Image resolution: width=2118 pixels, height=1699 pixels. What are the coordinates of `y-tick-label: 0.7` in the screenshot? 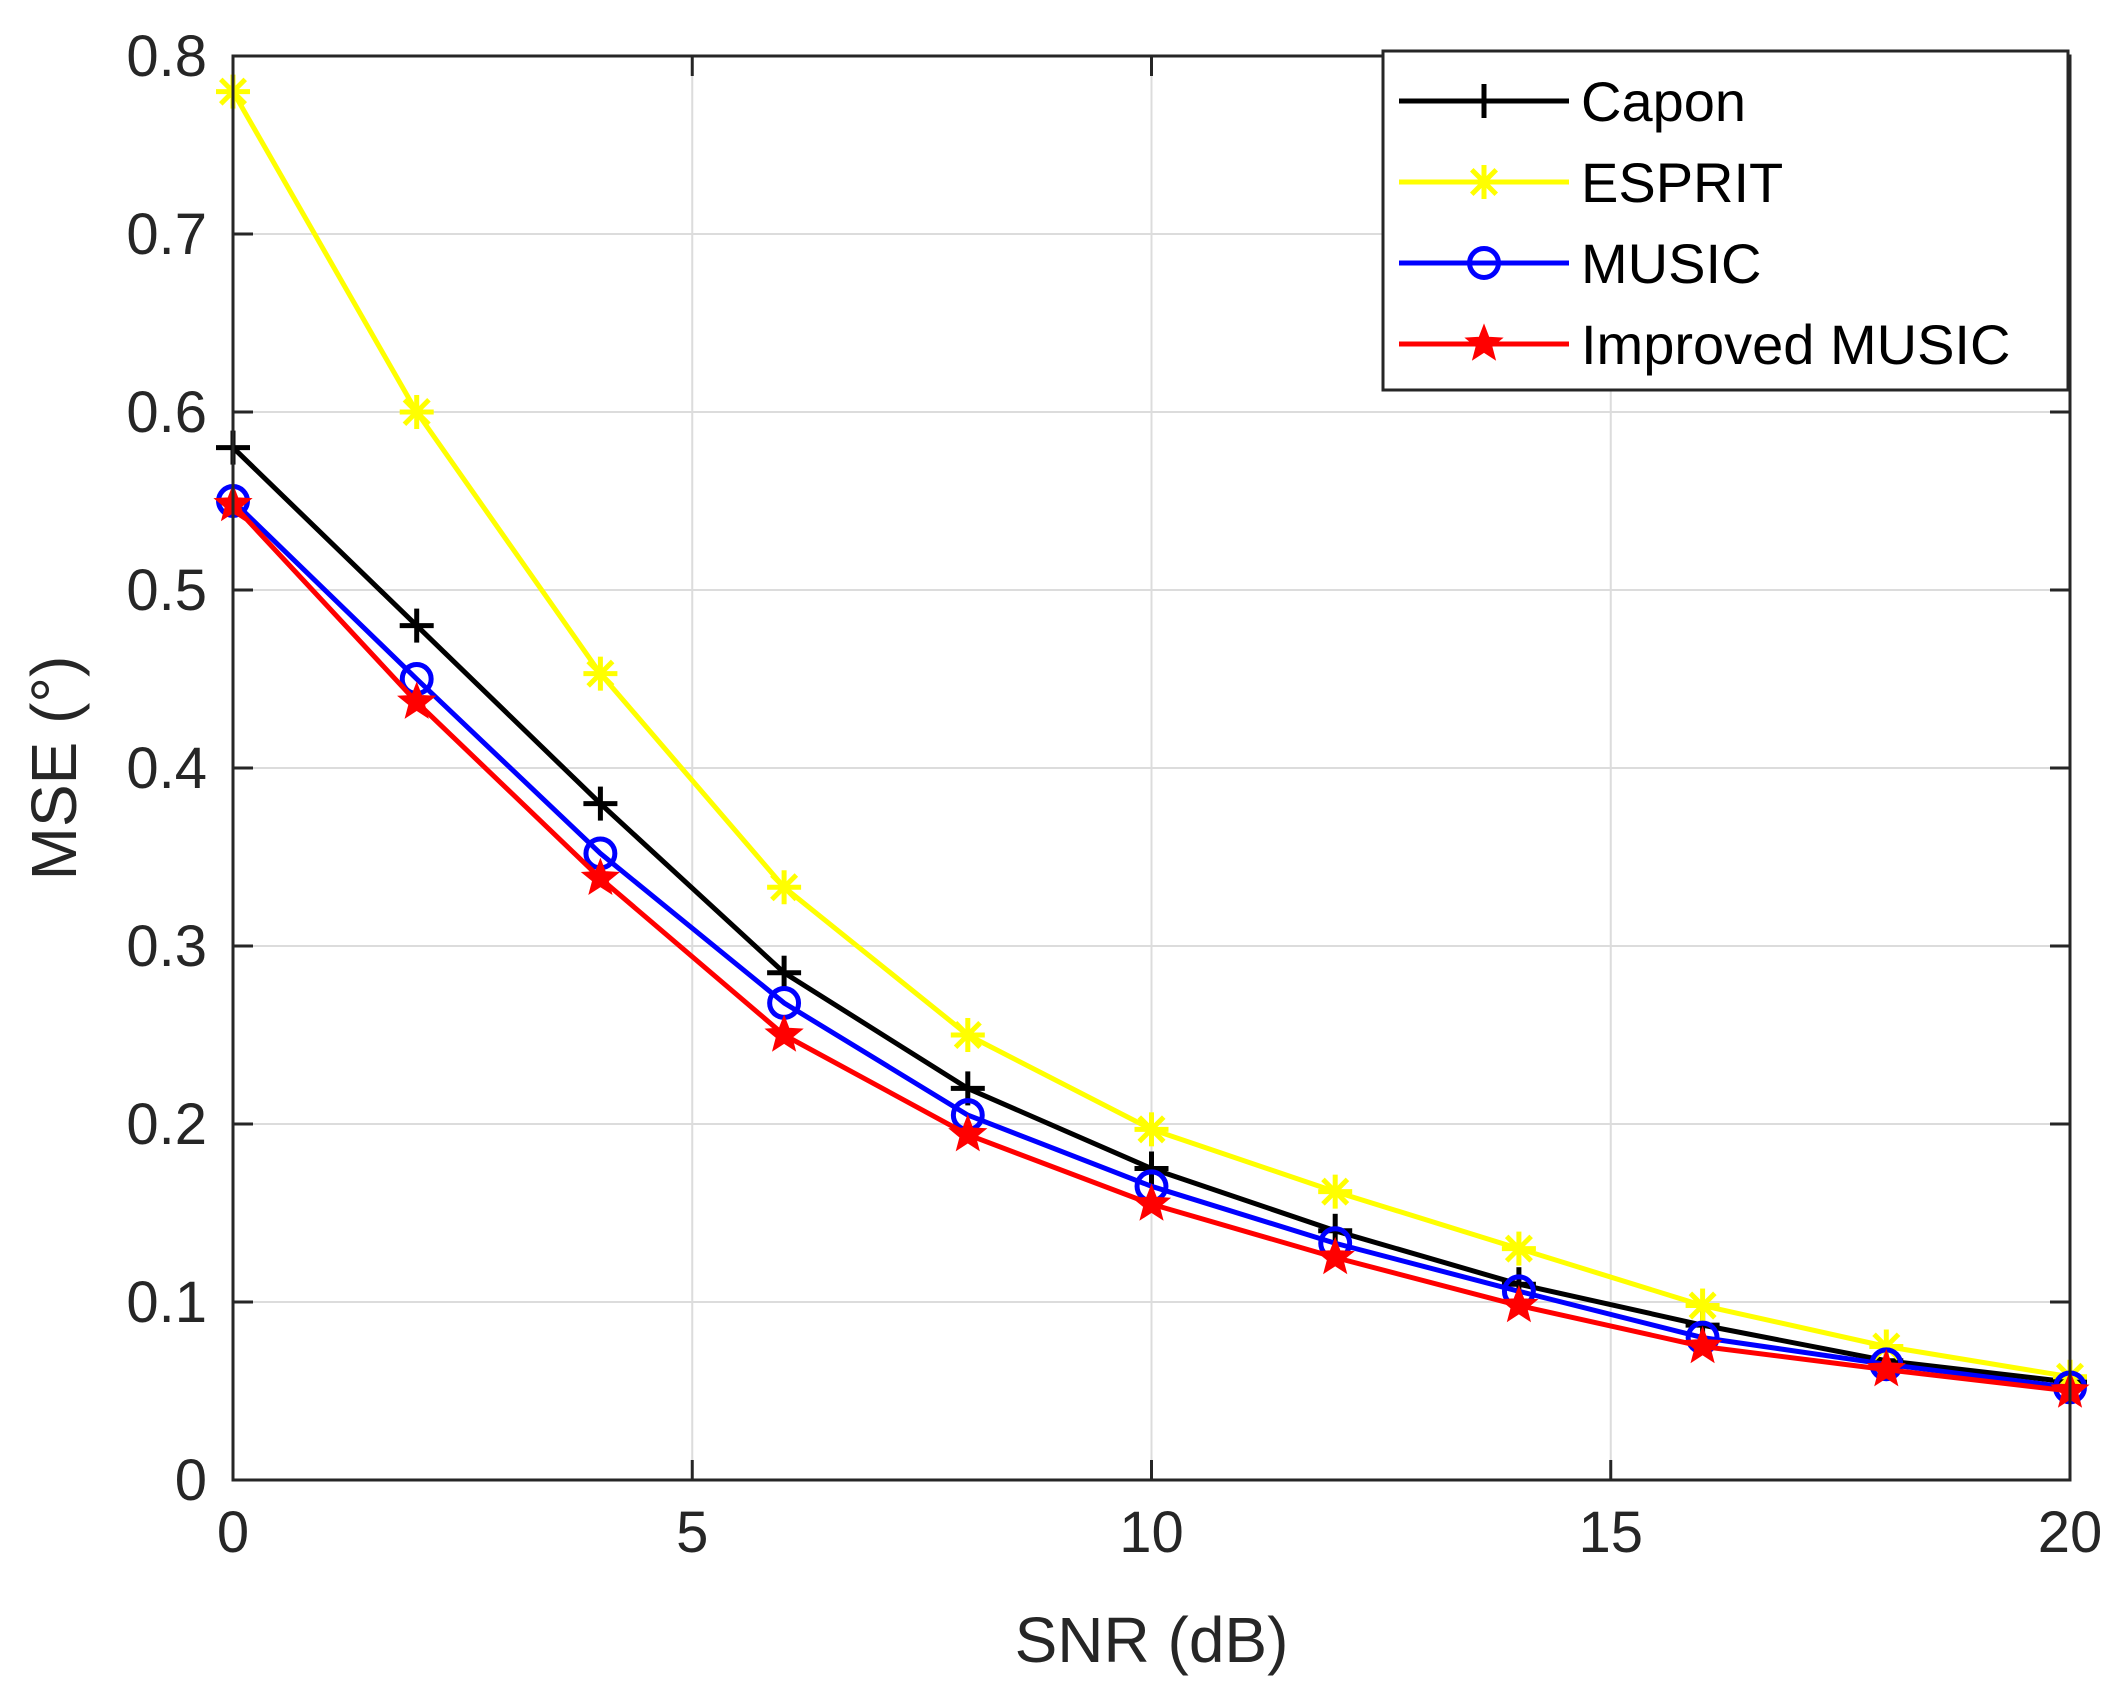 It's located at (166, 234).